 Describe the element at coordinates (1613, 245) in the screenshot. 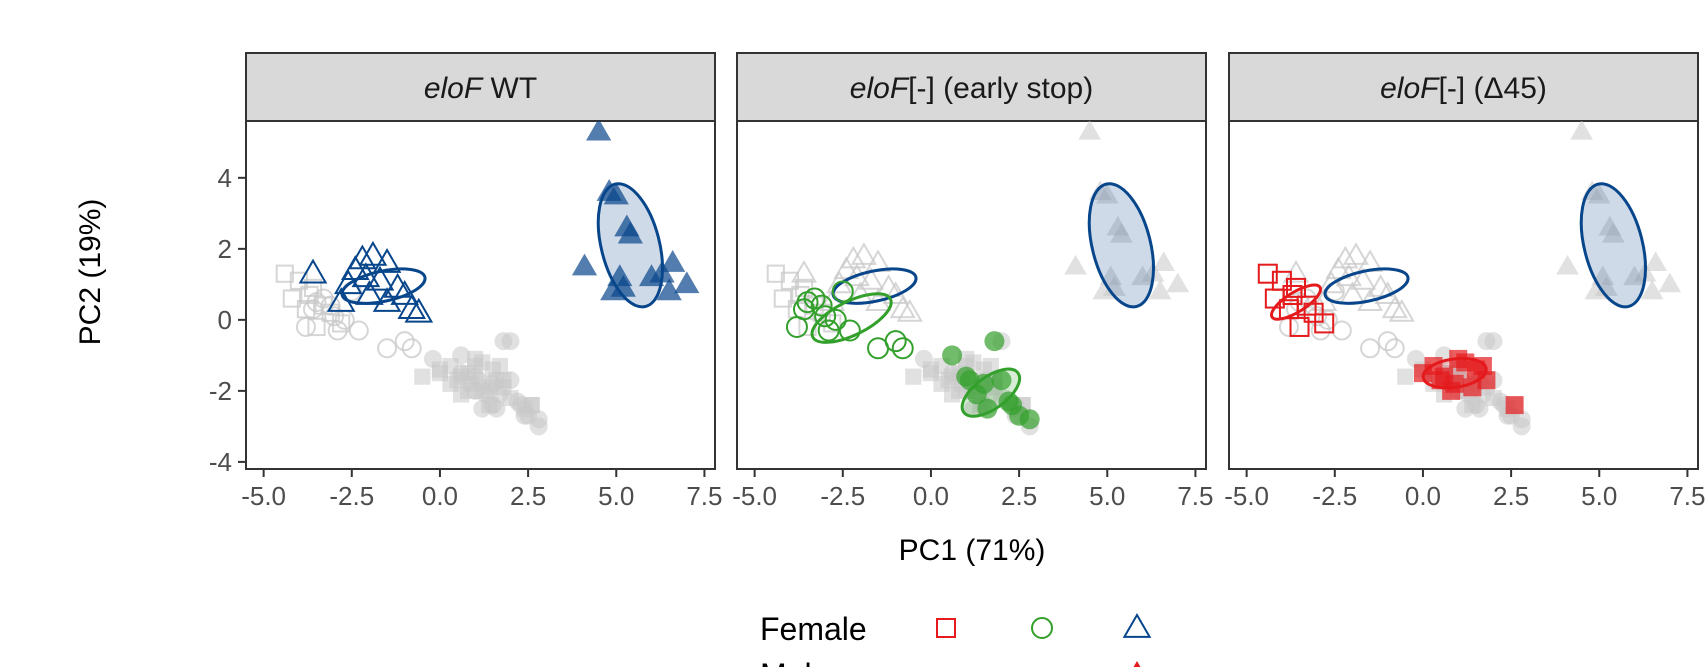

I see `reference-ellipse` at that location.